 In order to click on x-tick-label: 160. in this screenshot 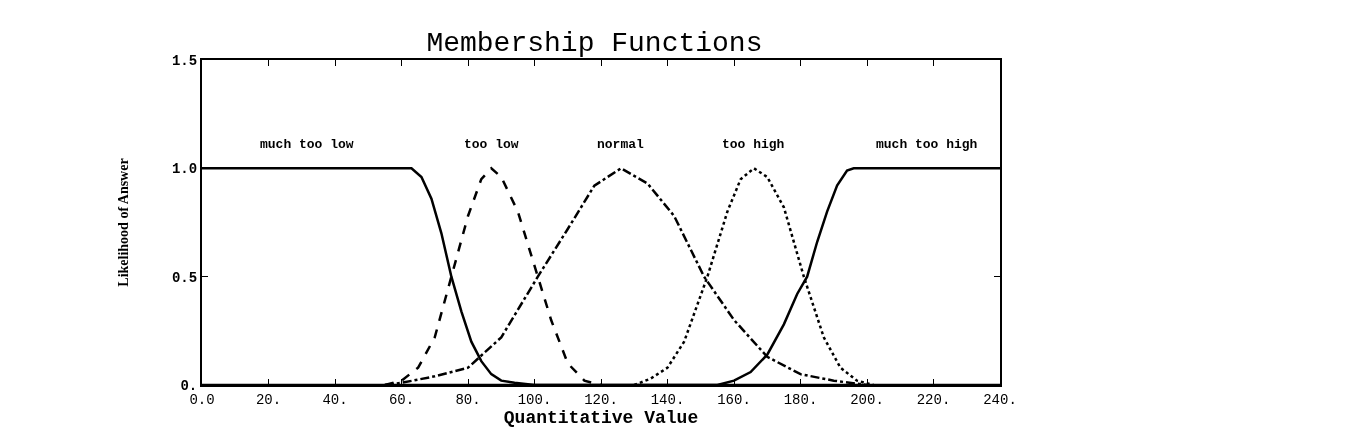, I will do `click(734, 399)`.